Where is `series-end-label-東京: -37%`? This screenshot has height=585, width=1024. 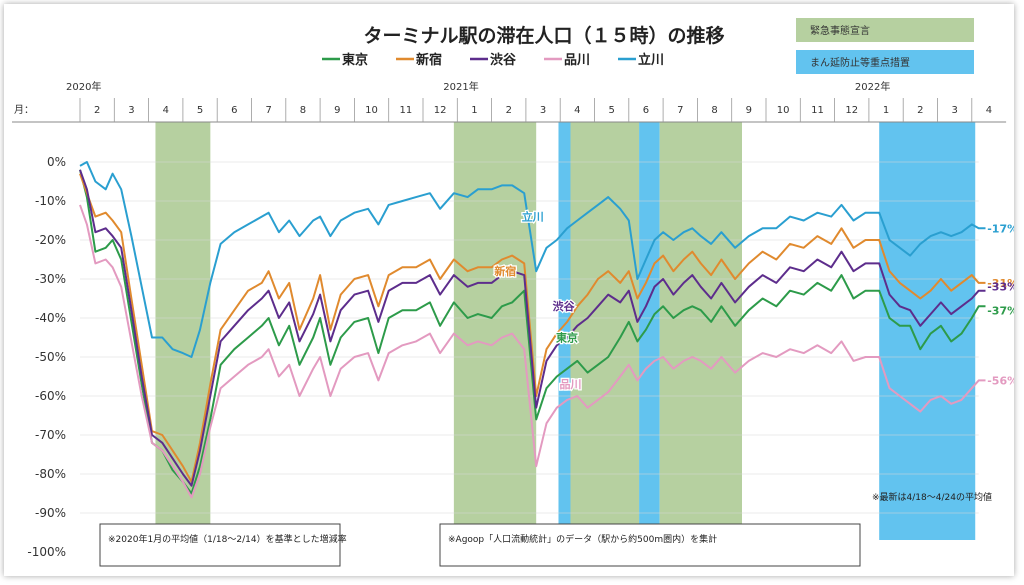
series-end-label-東京: -37% is located at coordinates (1000, 310).